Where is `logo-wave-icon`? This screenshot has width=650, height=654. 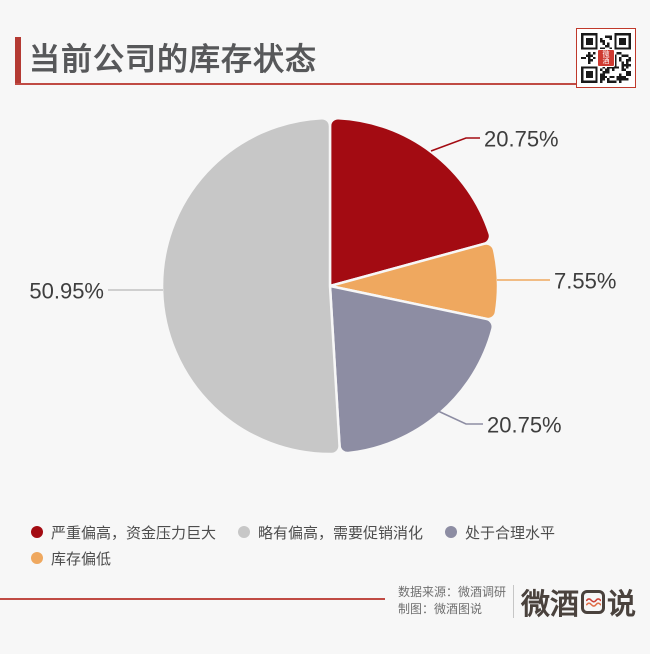 logo-wave-icon is located at coordinates (593, 602).